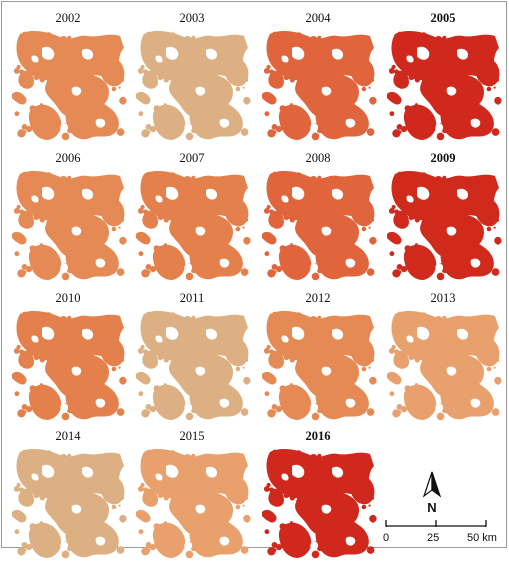 The width and height of the screenshot is (509, 564). Describe the element at coordinates (386, 538) in the screenshot. I see `scale-label-0: 0` at that location.